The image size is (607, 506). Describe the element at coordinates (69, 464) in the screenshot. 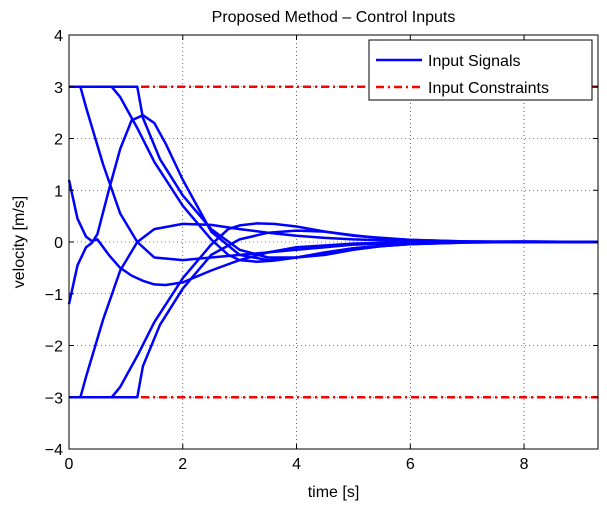

I see `x-tick-label: 0` at that location.